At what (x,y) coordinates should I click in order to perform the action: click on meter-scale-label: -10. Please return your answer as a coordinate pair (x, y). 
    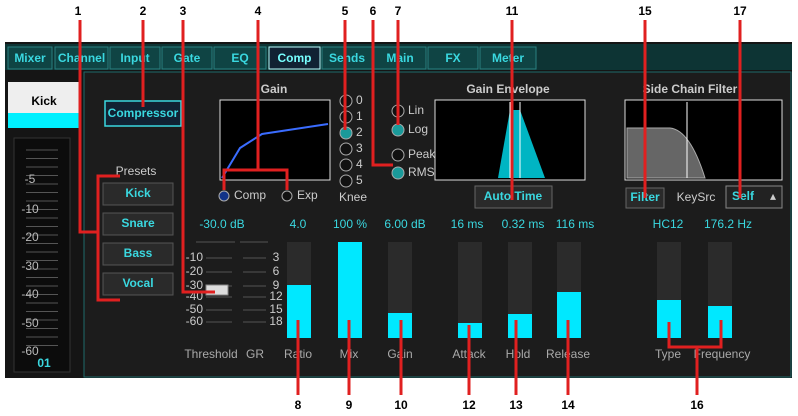
    Looking at the image, I should click on (30, 209).